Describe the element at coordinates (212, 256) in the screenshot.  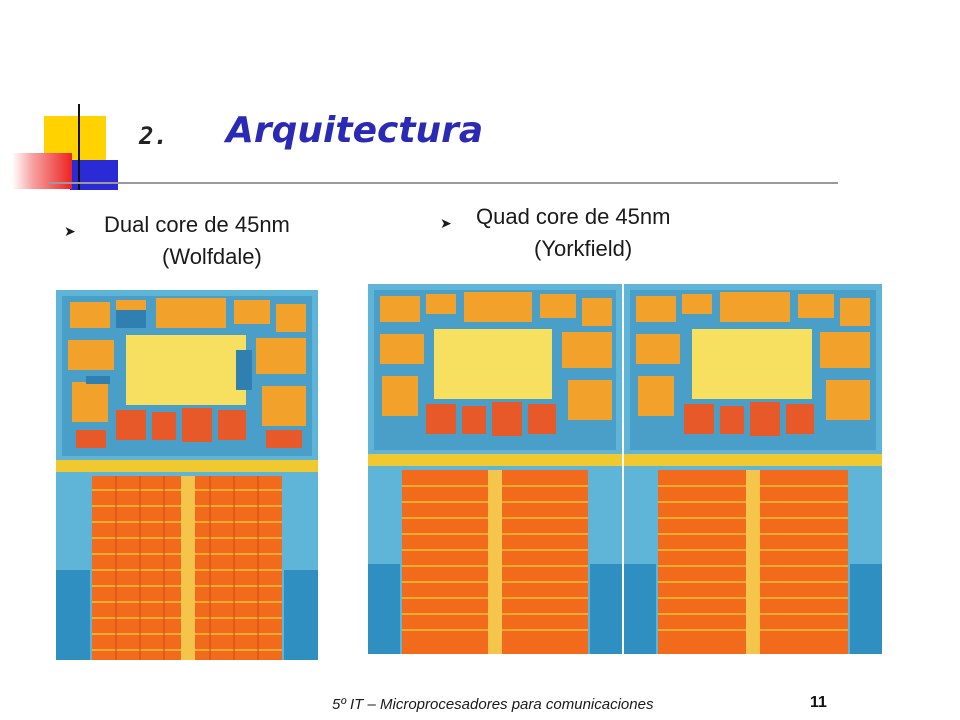
I see `bullet-subline: (Wolfdale)` at that location.